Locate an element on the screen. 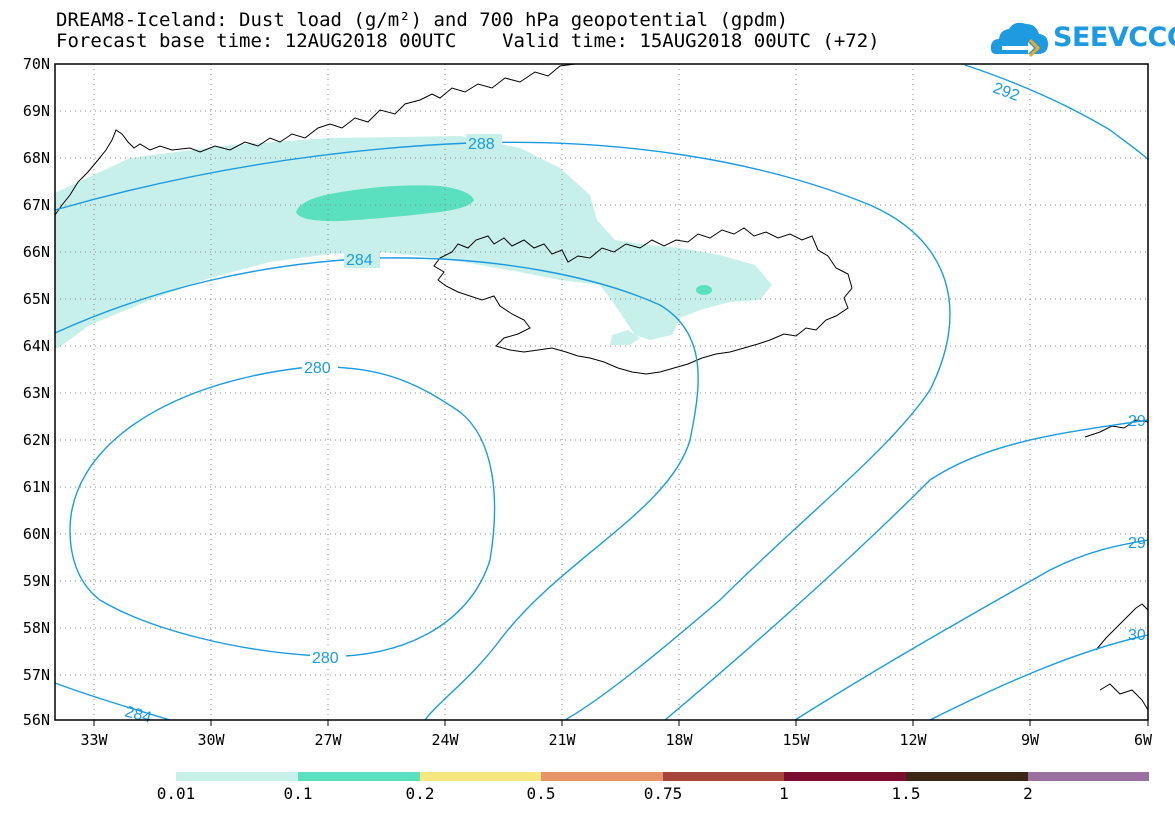 This screenshot has height=815, width=1175. lat-label-67n: 67N is located at coordinates (36, 205).